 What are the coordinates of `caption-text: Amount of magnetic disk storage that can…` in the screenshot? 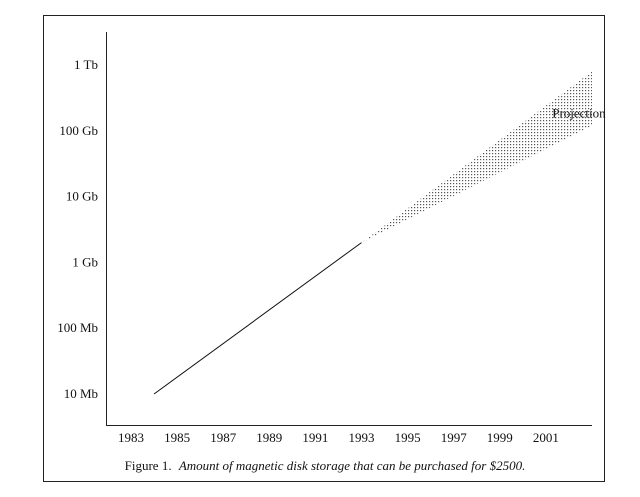 It's located at (352, 465).